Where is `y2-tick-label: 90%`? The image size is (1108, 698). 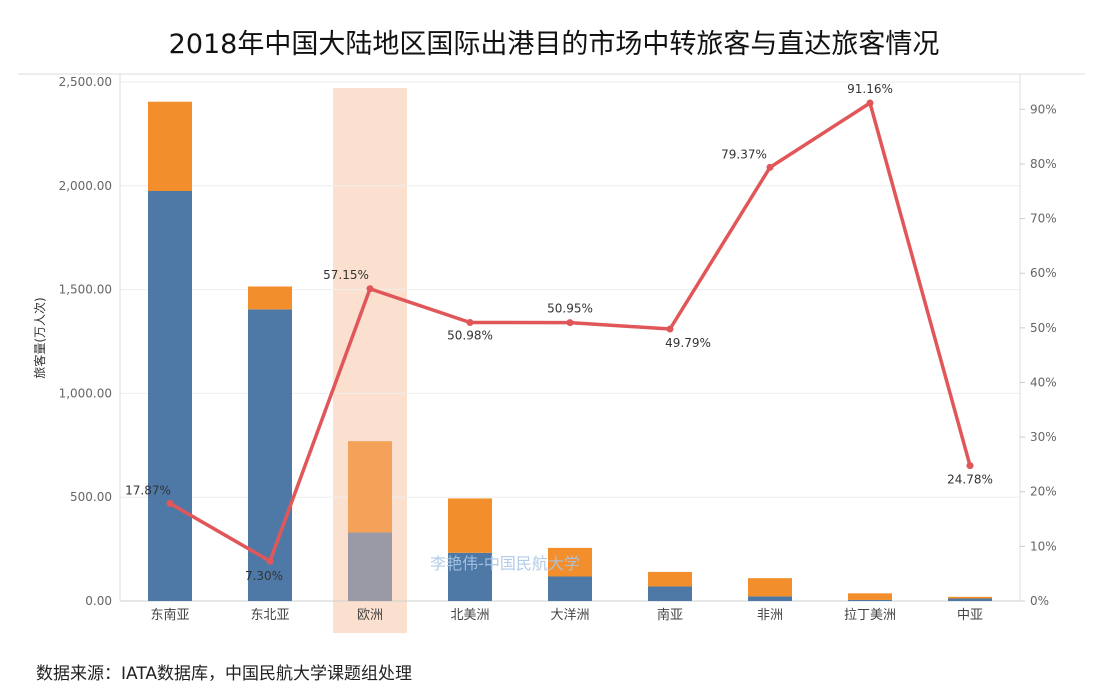 y2-tick-label: 90% is located at coordinates (1043, 109).